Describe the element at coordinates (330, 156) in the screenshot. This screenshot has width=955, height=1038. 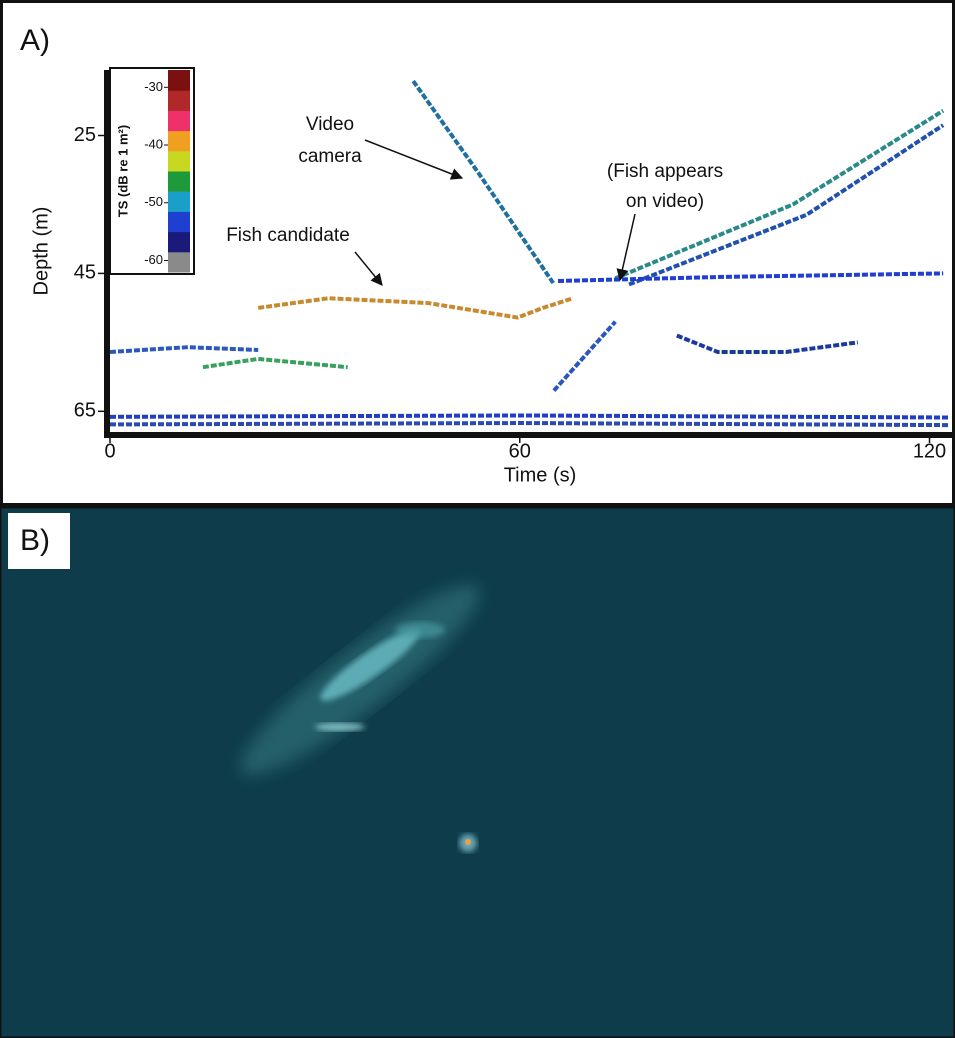
I see `annotation: camera` at that location.